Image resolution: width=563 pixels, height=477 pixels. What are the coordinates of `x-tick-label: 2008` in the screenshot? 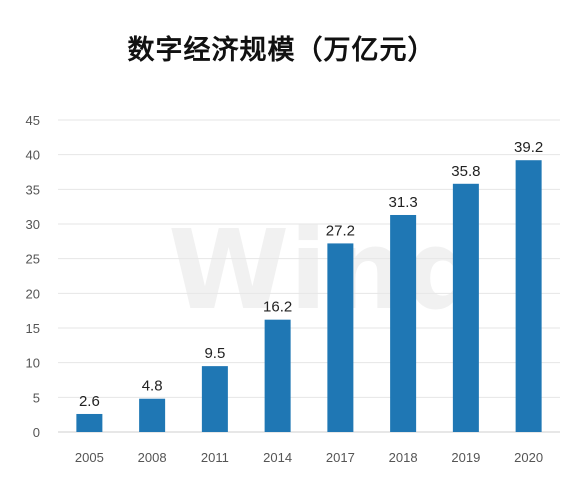 It's located at (152, 457).